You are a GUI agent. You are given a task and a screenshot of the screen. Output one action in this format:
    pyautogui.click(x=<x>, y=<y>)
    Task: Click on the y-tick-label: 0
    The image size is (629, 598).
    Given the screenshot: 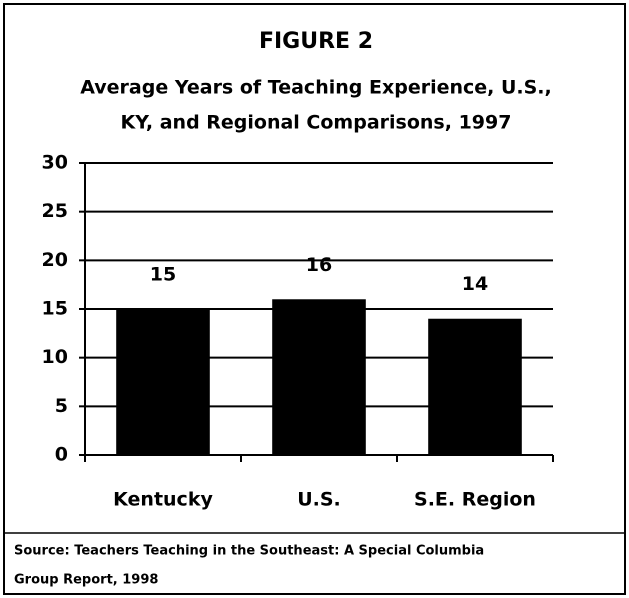 What is the action you would take?
    pyautogui.click(x=61, y=455)
    